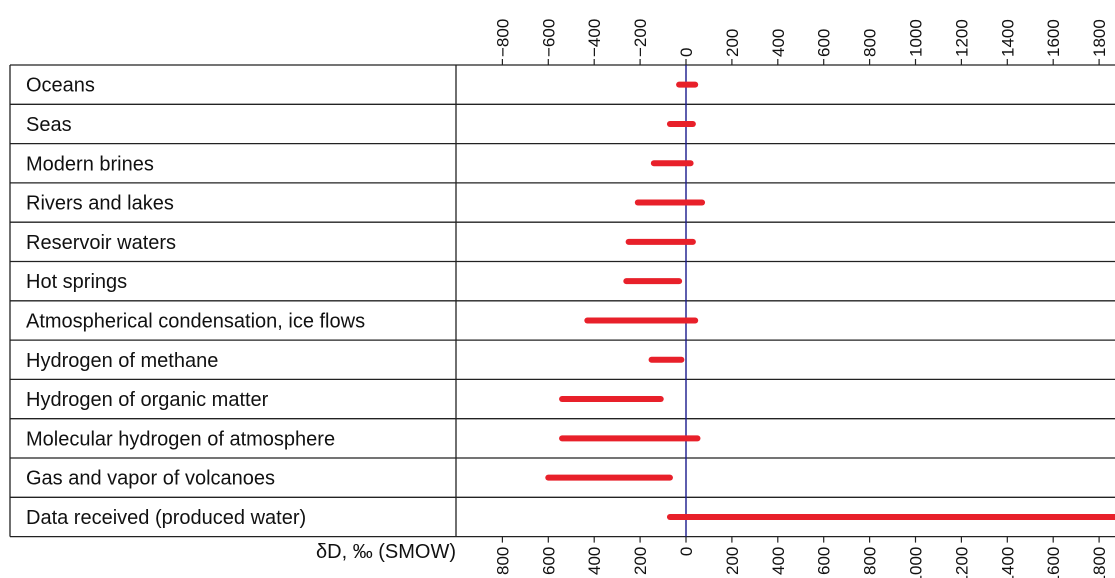  Describe the element at coordinates (916, 38) in the screenshot. I see `top-tick-label: 1000` at that location.